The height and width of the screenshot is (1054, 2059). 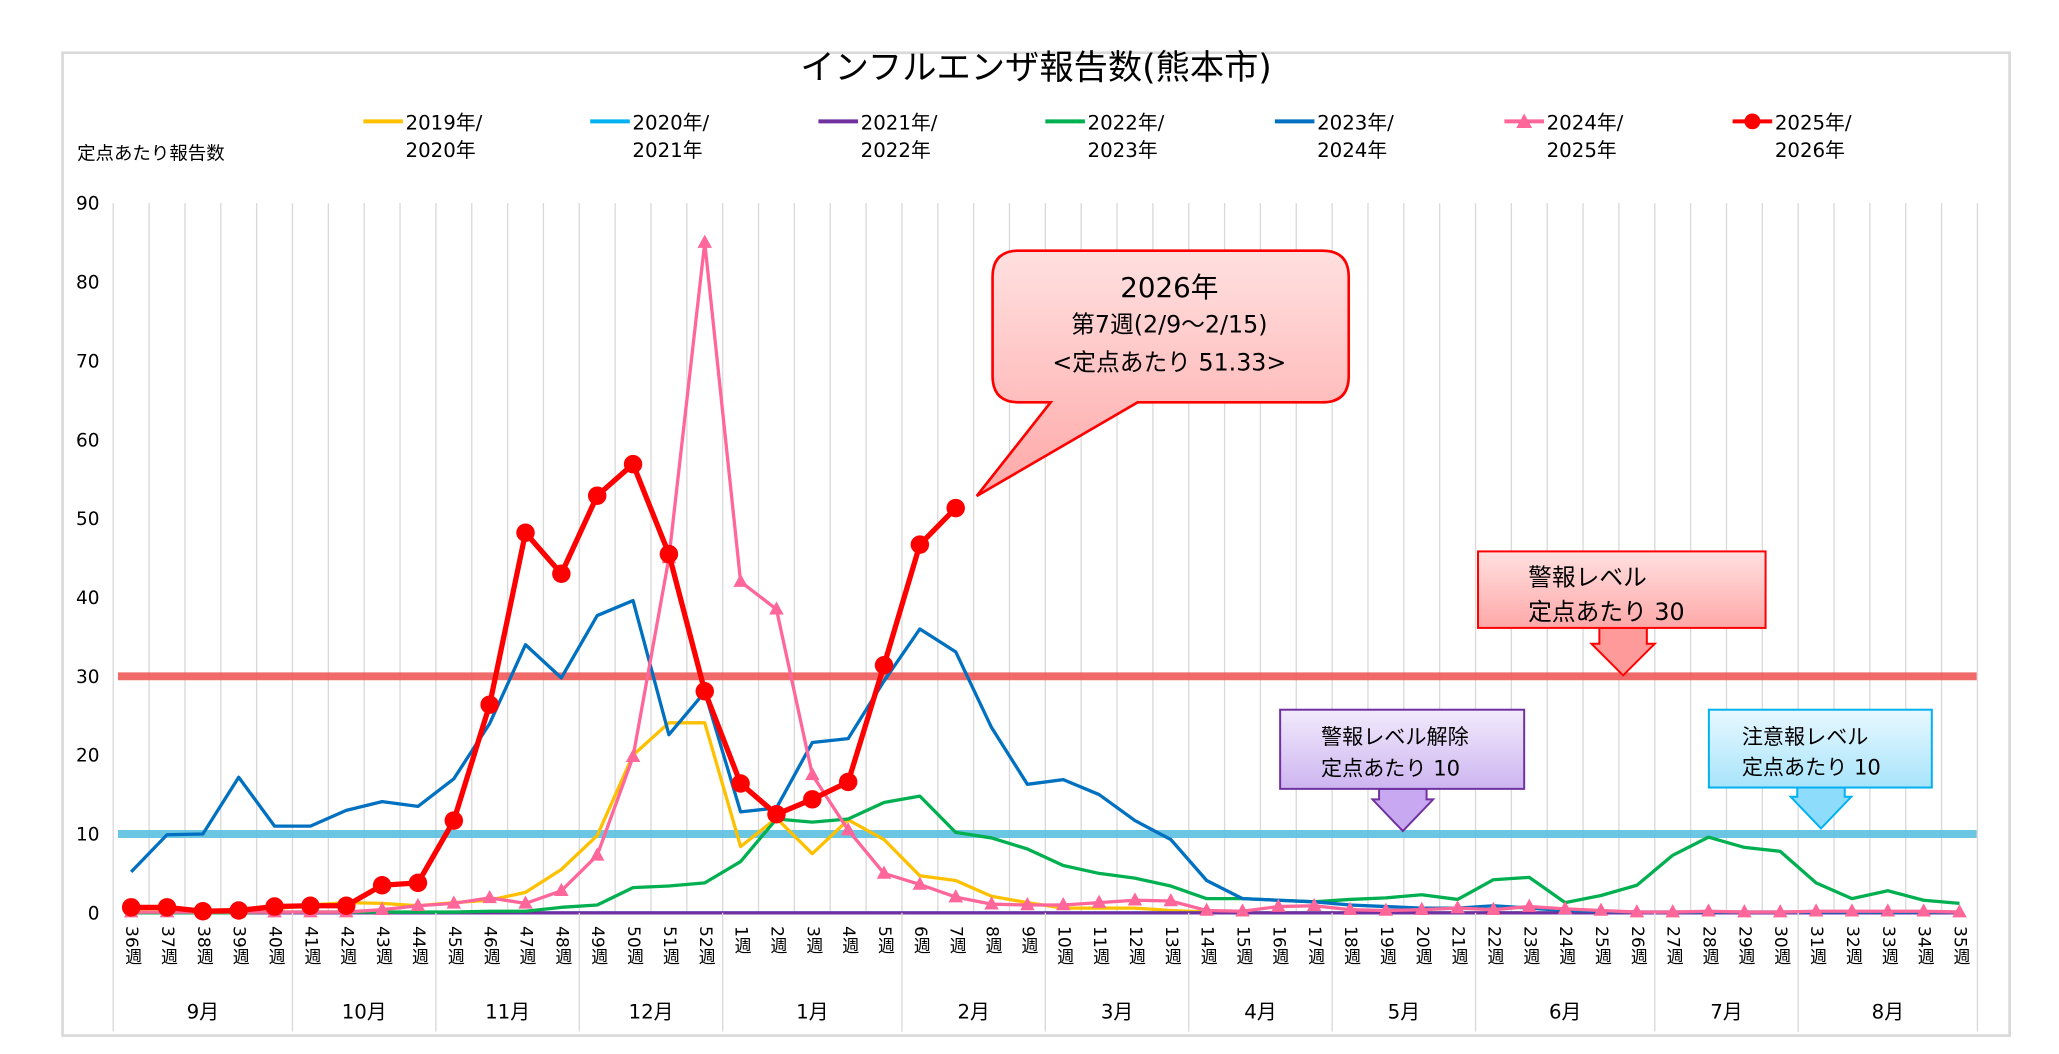 I want to click on latest-callout: 2026年 第7週(2/9～2/15) <定点あたり 51.33>, so click(x=1163, y=373).